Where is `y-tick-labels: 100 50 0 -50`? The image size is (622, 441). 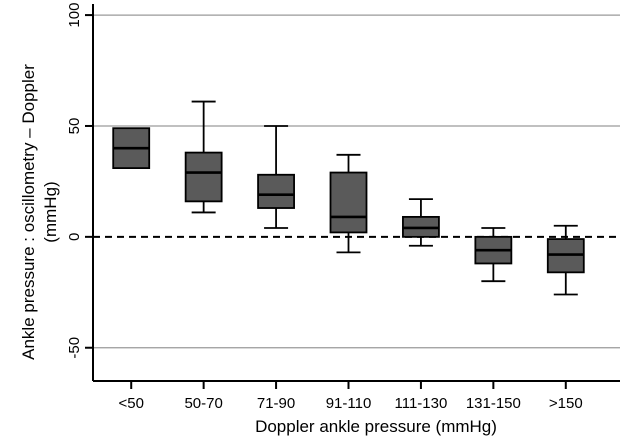 y-tick-labels: 100 50 0 -50 is located at coordinates (74, 181).